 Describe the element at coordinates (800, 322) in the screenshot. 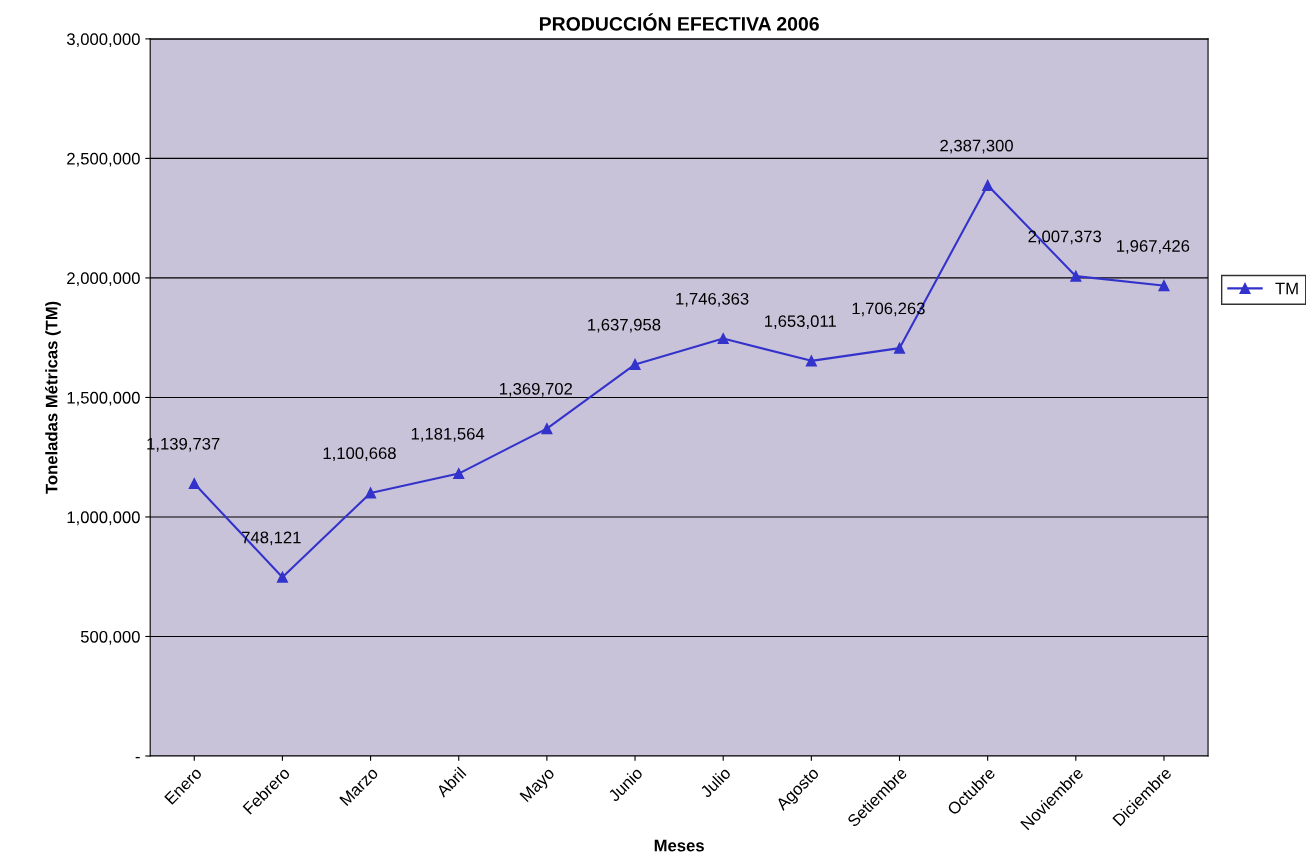

I see `data-label: 1,653,011` at that location.